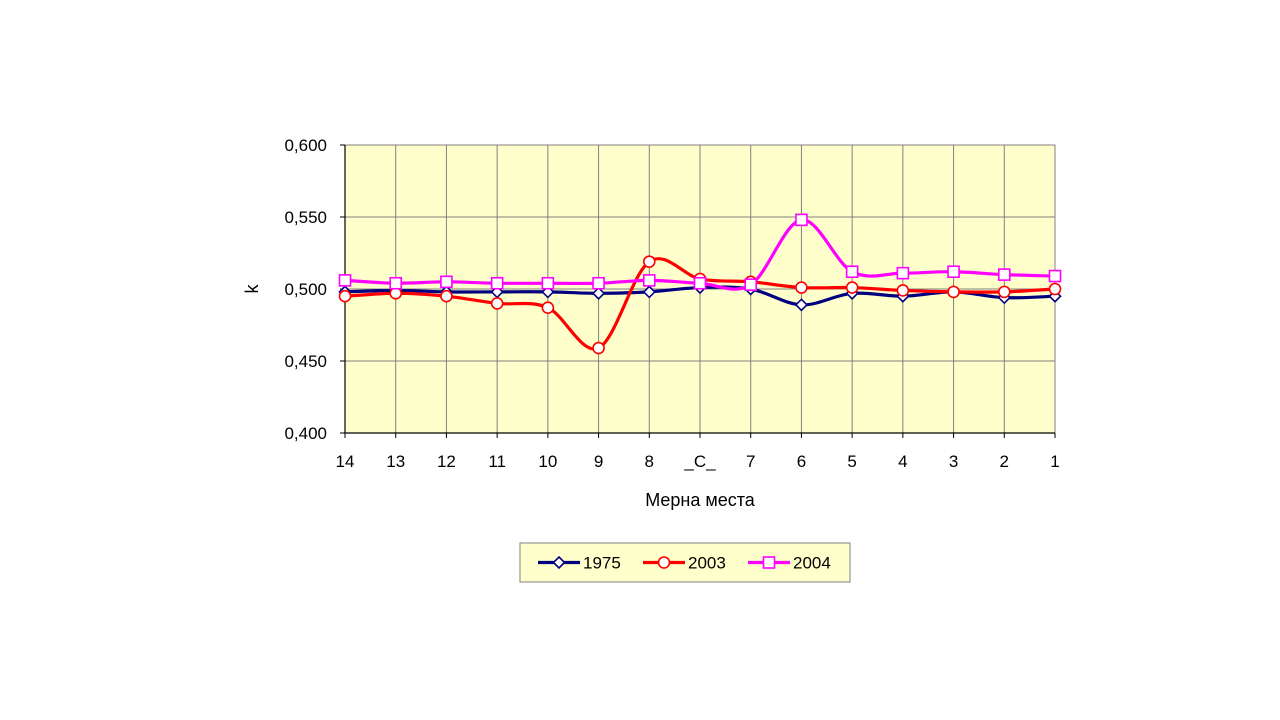 The height and width of the screenshot is (720, 1280). I want to click on series-2003, so click(700, 305).